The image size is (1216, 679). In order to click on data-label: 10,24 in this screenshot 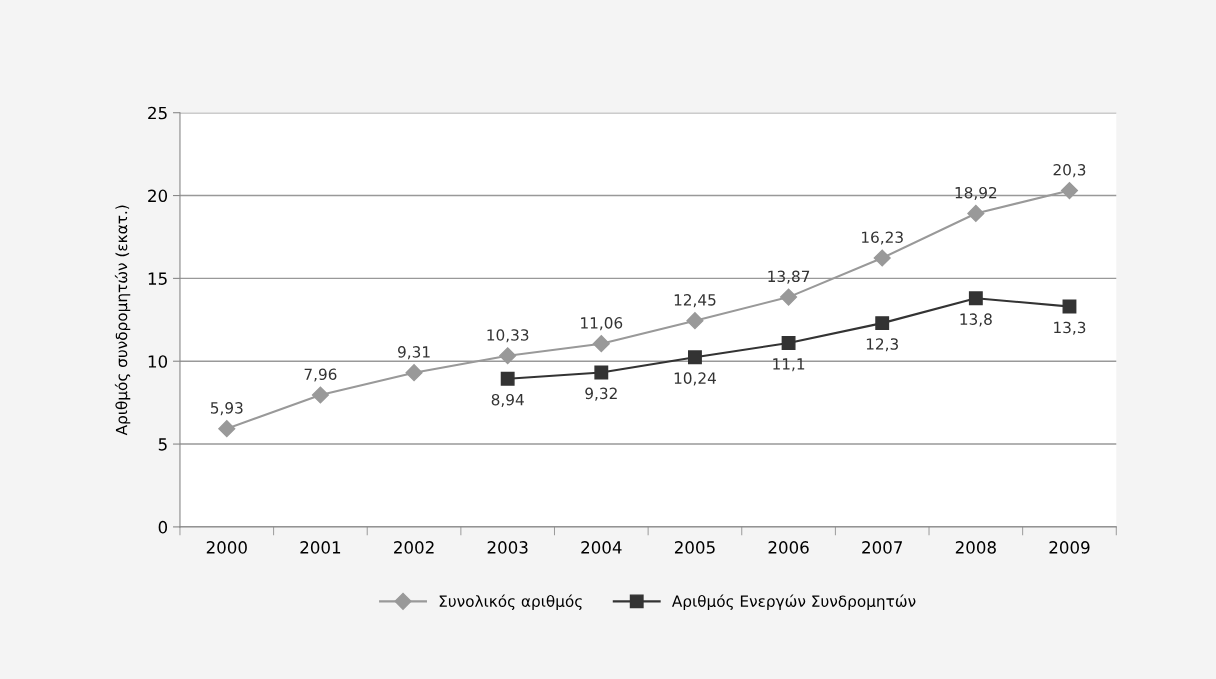, I will do `click(695, 379)`.